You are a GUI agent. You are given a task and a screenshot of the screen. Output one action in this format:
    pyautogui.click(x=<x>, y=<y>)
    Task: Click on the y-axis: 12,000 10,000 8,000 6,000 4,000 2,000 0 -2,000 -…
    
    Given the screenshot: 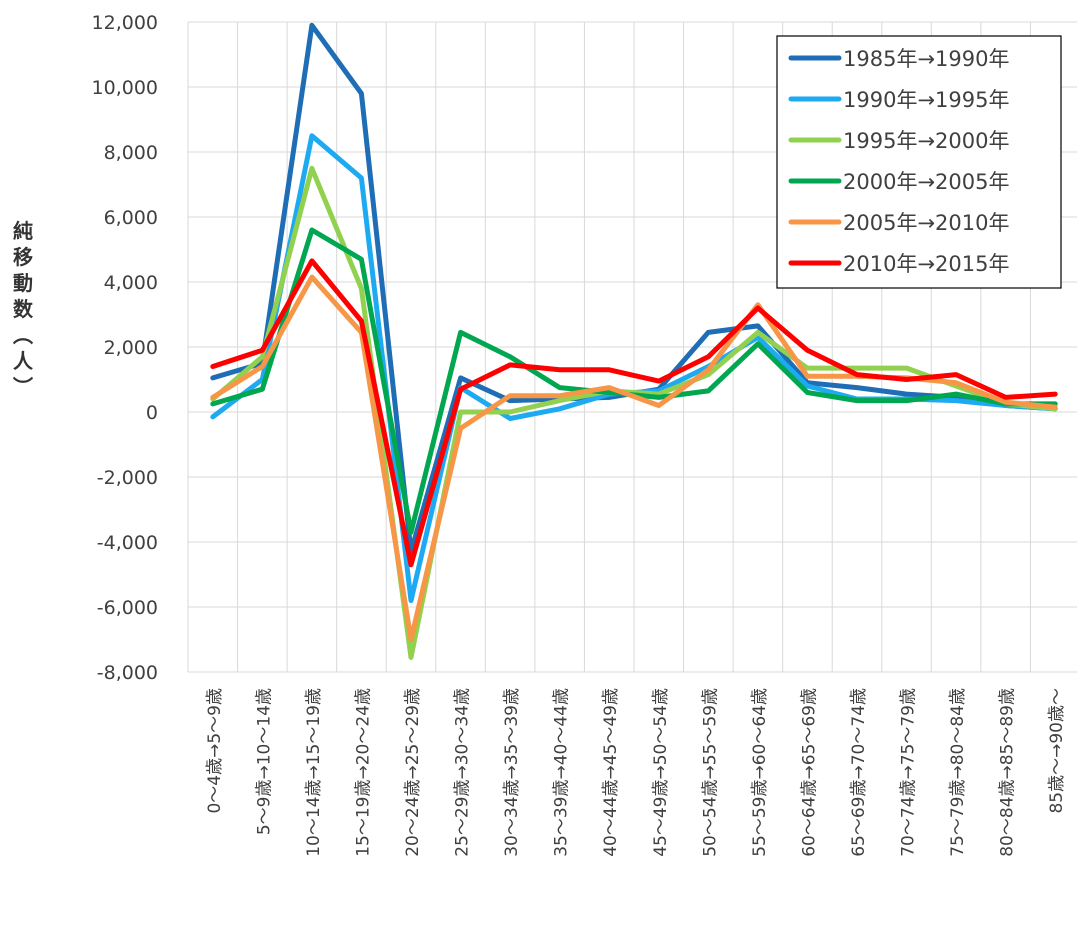 What is the action you would take?
    pyautogui.click(x=125, y=348)
    